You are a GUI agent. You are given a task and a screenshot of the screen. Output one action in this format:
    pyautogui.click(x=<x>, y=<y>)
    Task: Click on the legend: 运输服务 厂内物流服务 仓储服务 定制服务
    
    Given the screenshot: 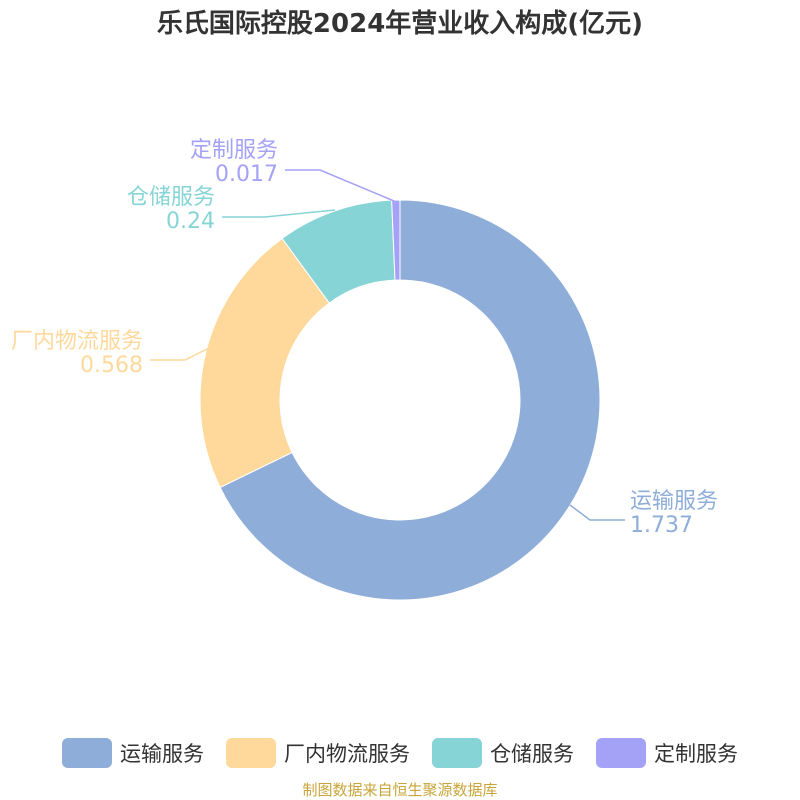 What is the action you would take?
    pyautogui.click(x=400, y=753)
    